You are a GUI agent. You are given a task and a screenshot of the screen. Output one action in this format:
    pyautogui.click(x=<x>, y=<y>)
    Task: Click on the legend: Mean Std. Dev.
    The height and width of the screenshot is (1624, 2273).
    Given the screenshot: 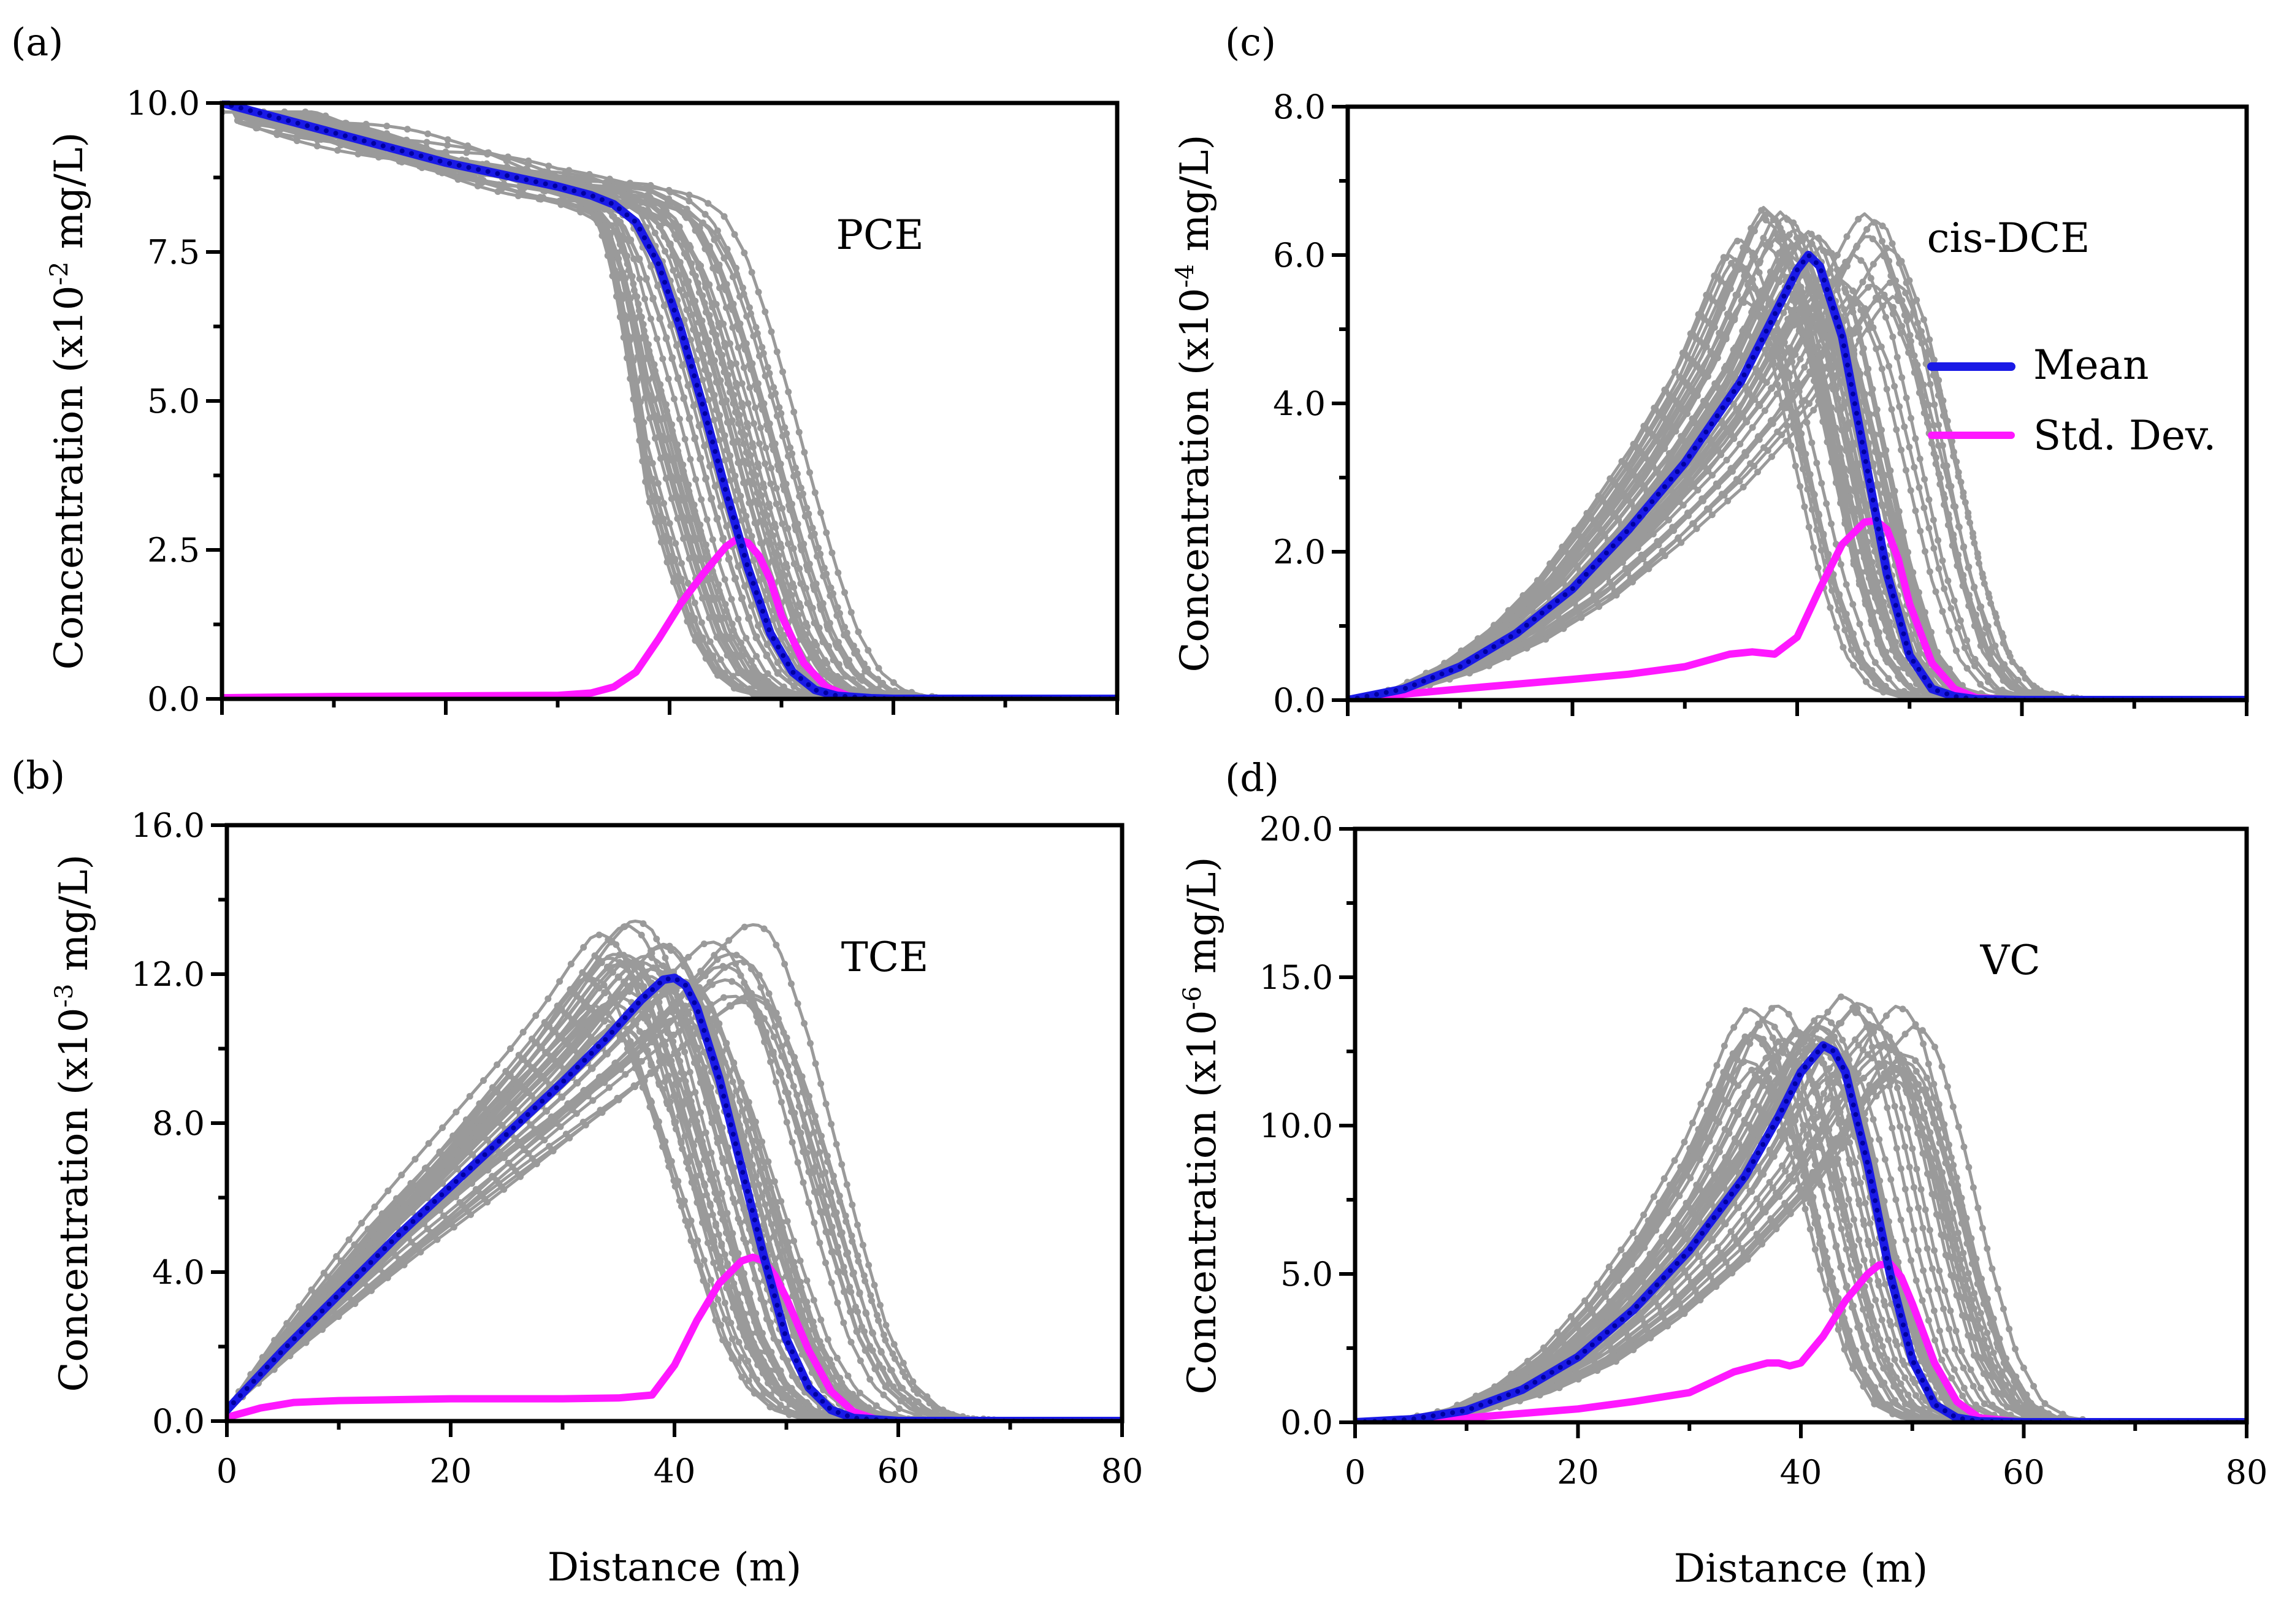 What is the action you would take?
    pyautogui.click(x=2071, y=400)
    